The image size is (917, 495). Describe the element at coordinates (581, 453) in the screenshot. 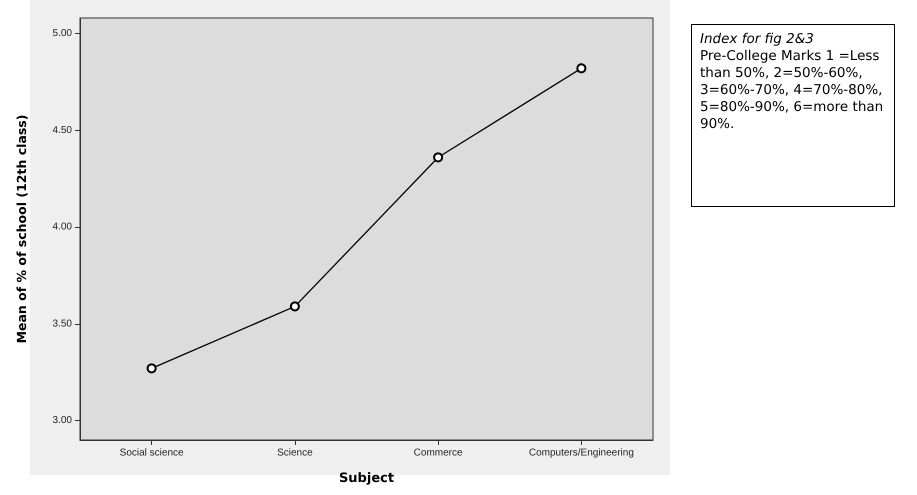

I see `x-tick-label: Computers/Engineering` at that location.